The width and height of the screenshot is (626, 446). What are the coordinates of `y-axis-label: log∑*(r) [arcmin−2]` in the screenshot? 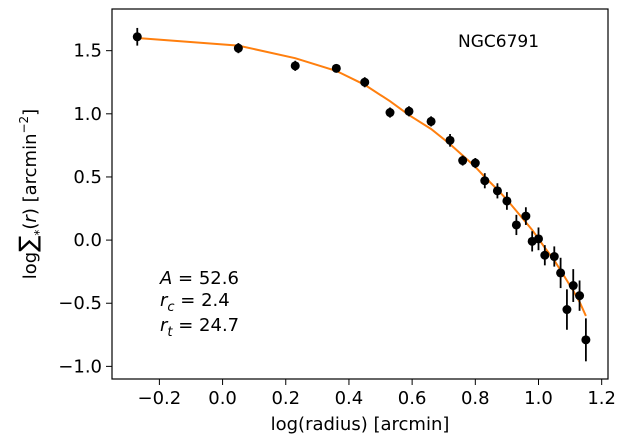 It's located at (30, 194).